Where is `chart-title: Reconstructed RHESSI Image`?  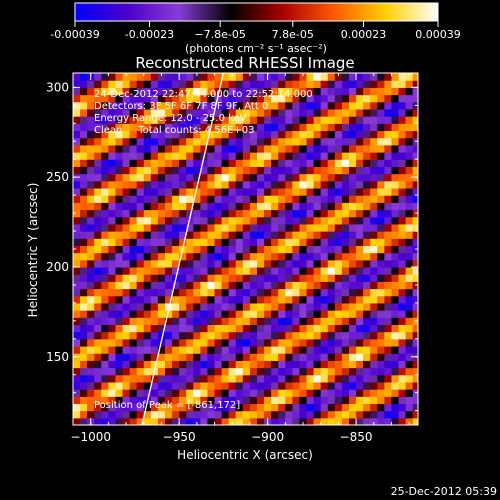
chart-title: Reconstructed RHESSI Image is located at coordinates (244, 63).